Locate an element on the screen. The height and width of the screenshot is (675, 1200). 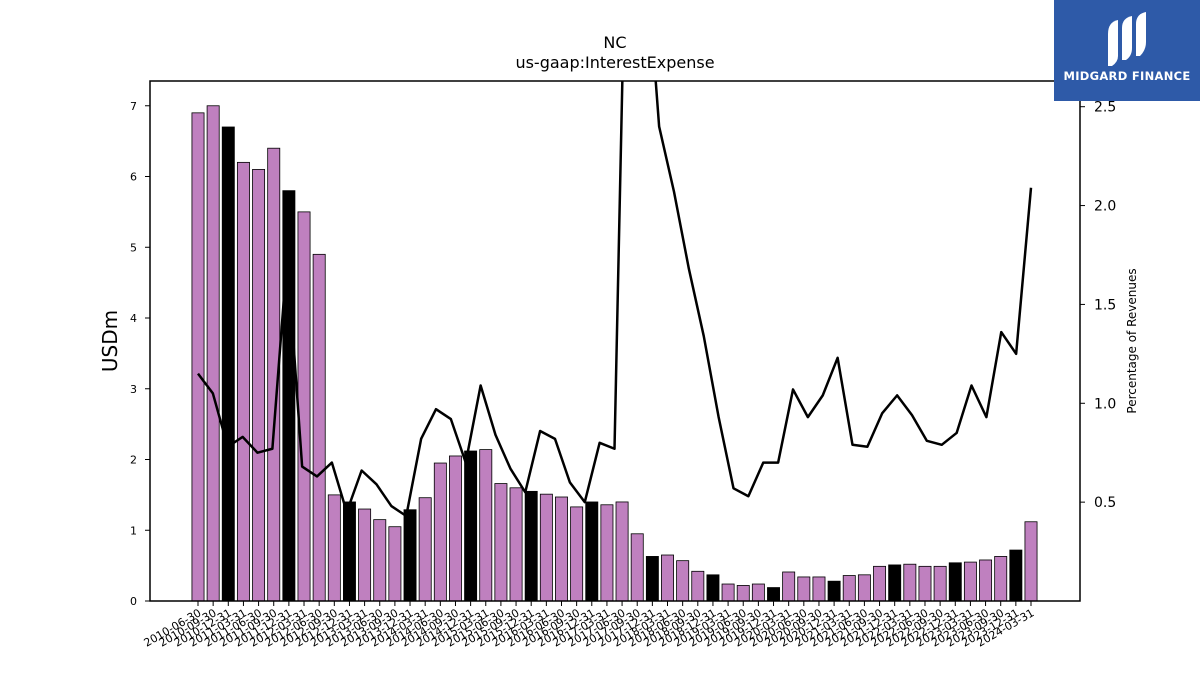
brand-logo: MIDGARD FINANCE is located at coordinates (1127, 50).